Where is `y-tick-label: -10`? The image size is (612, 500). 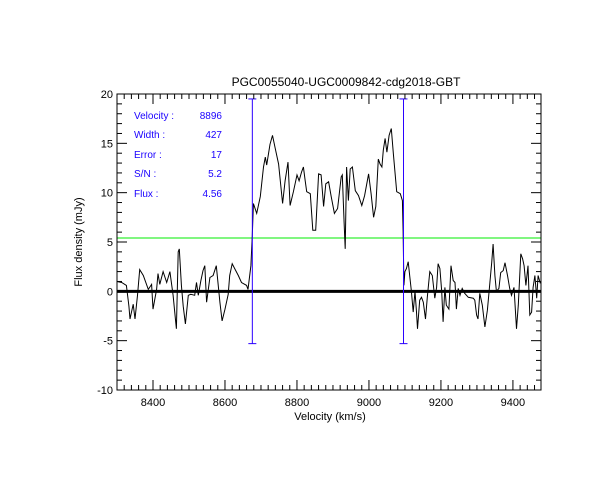
y-tick-label: -10 is located at coordinates (105, 391).